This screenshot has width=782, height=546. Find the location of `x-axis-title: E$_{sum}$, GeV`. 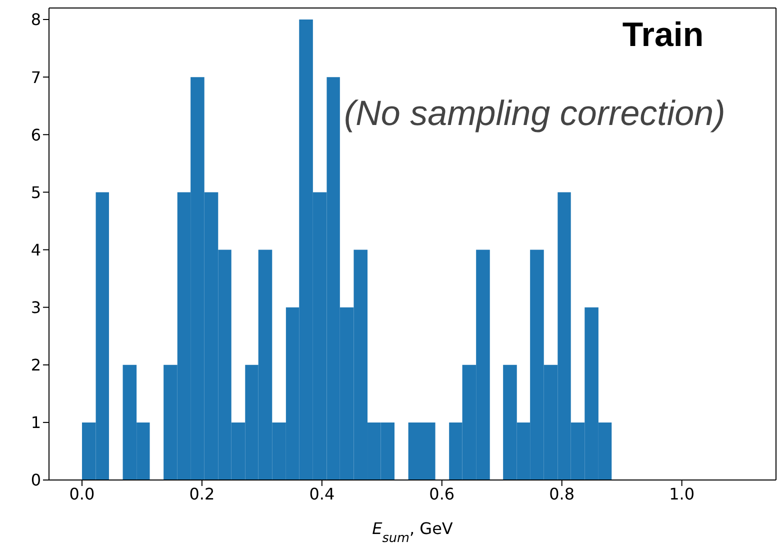

x-axis-title: E$_{sum}$, GeV is located at coordinates (412, 532).